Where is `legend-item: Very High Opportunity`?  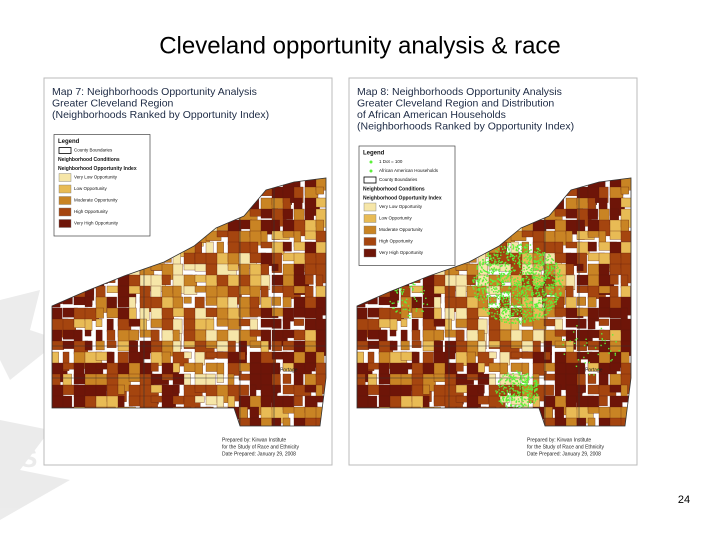 legend-item: Very High Opportunity is located at coordinates (401, 252).